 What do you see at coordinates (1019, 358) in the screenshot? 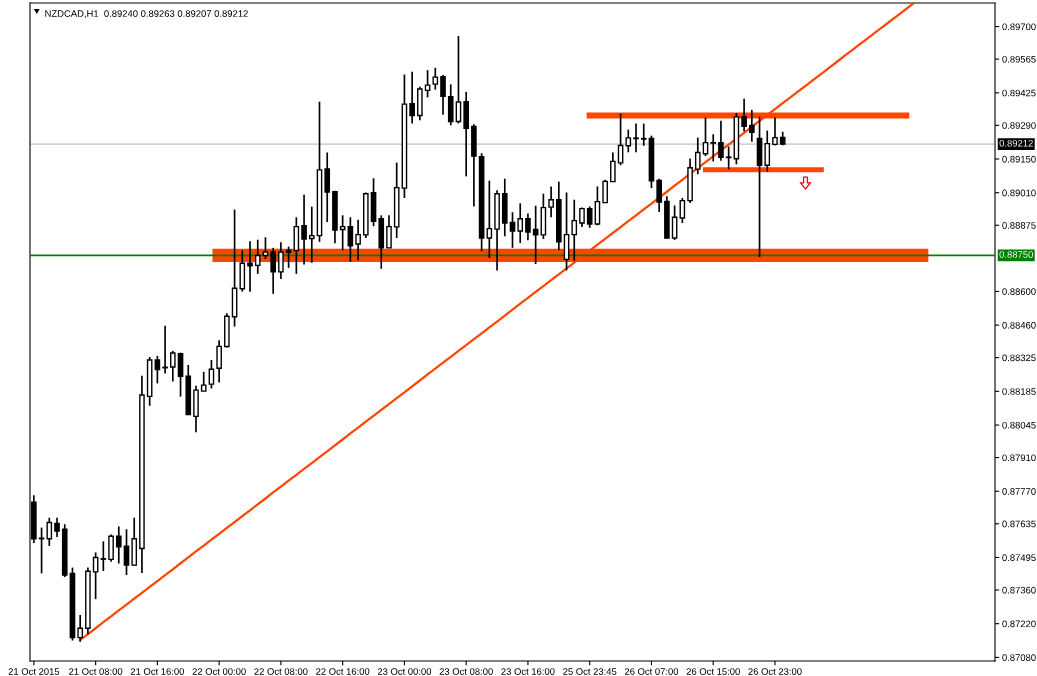
I see `y-tick-label: 0.88325` at bounding box center [1019, 358].